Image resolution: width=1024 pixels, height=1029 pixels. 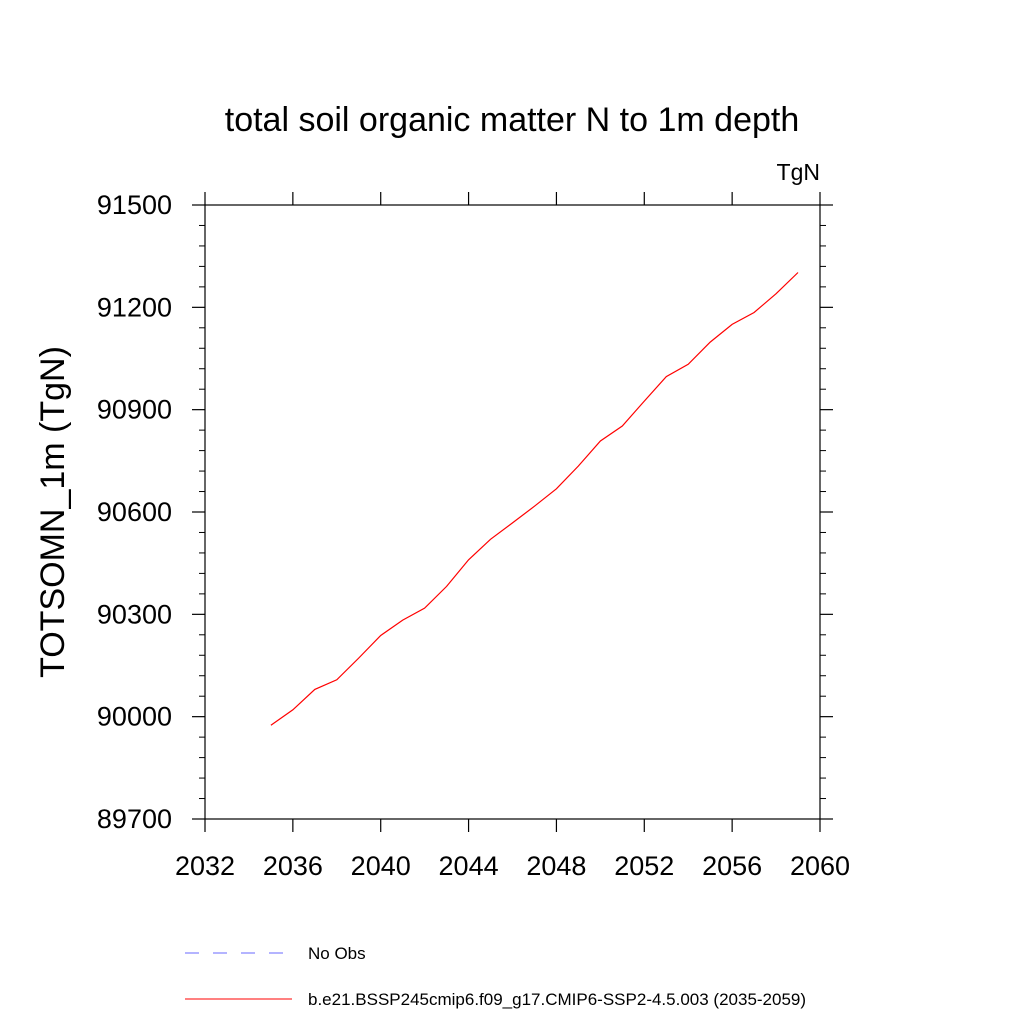 I want to click on x-tick-label: 2032, so click(x=205, y=866).